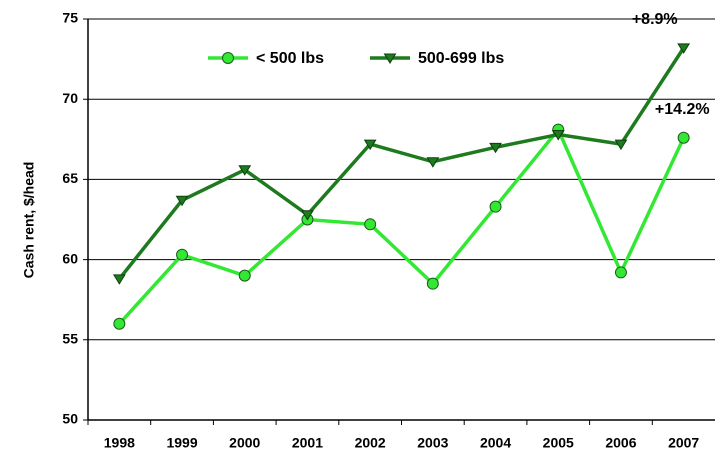  What do you see at coordinates (290, 58) in the screenshot?
I see `legend-label: < 500 lbs` at bounding box center [290, 58].